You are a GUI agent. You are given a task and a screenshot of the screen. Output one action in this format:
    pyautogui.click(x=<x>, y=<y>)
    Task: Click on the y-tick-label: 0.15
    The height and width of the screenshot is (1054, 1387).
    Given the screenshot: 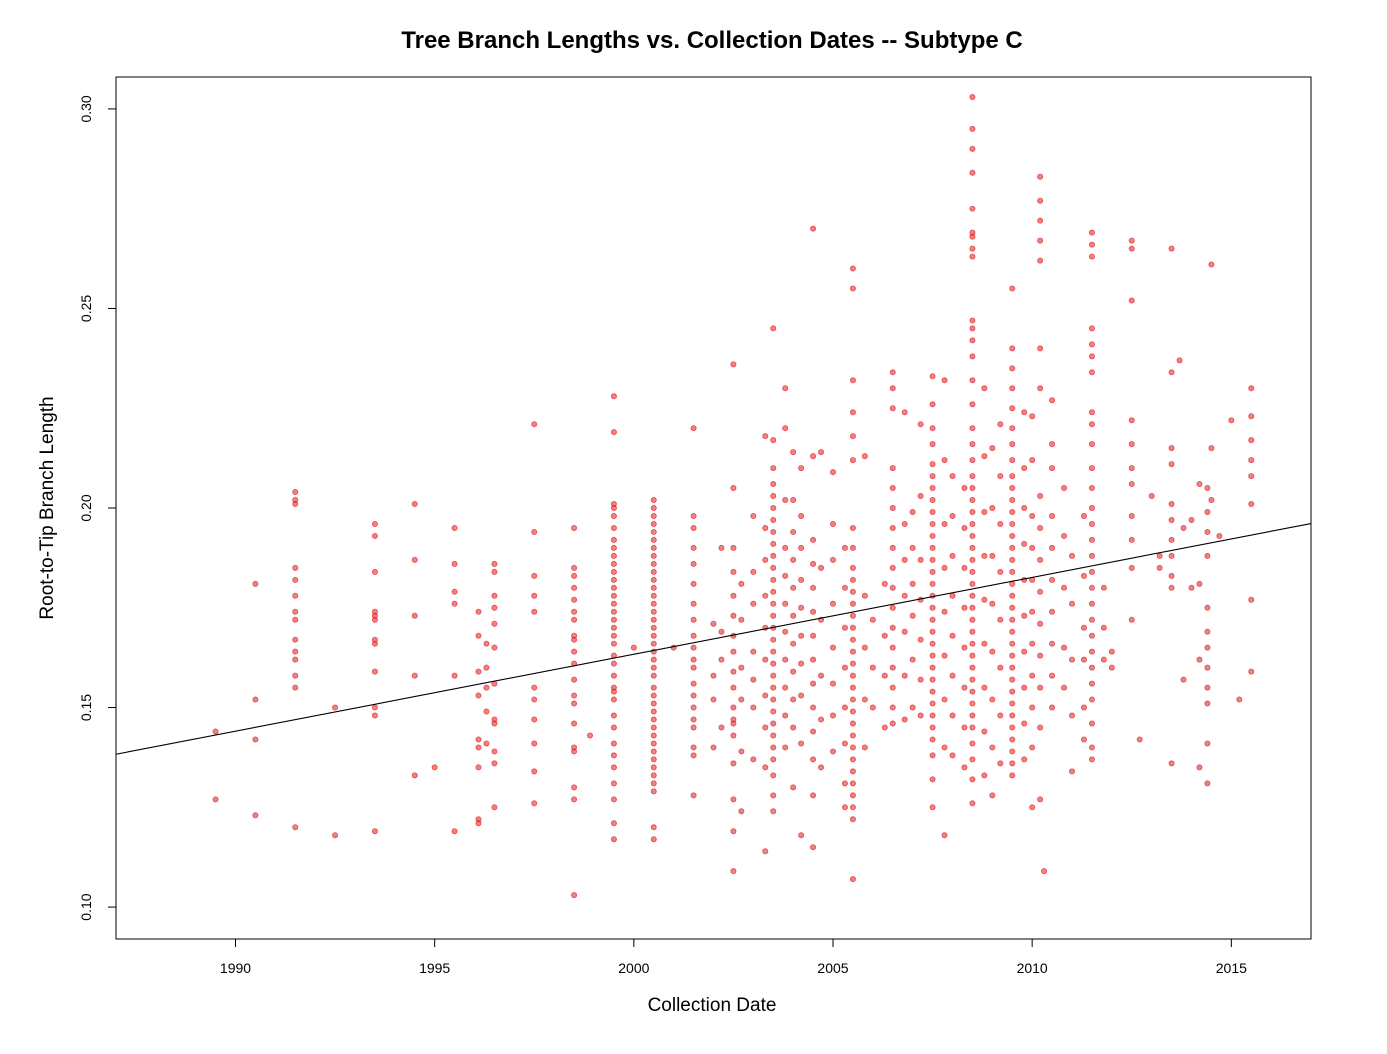 What is the action you would take?
    pyautogui.click(x=86, y=707)
    